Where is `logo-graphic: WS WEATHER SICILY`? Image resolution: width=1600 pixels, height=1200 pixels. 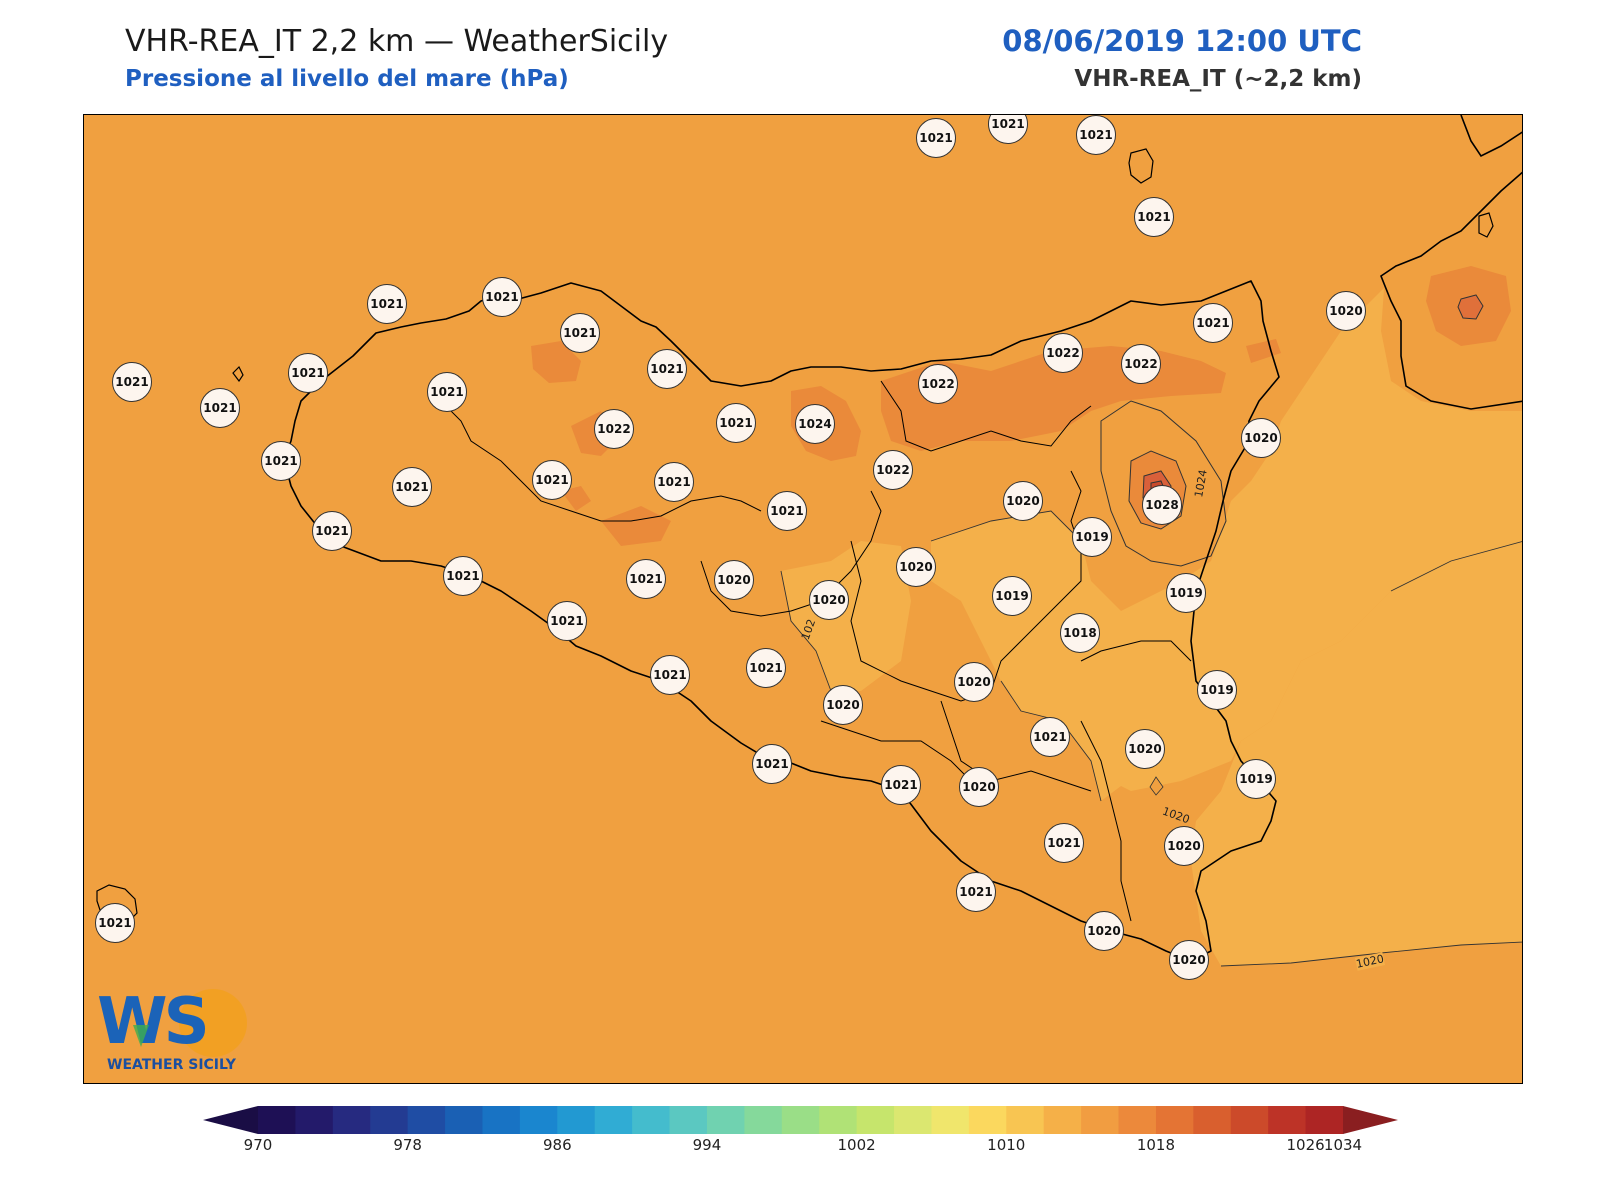
logo-graphic: WS WEATHER SICILY is located at coordinates (172, 1029).